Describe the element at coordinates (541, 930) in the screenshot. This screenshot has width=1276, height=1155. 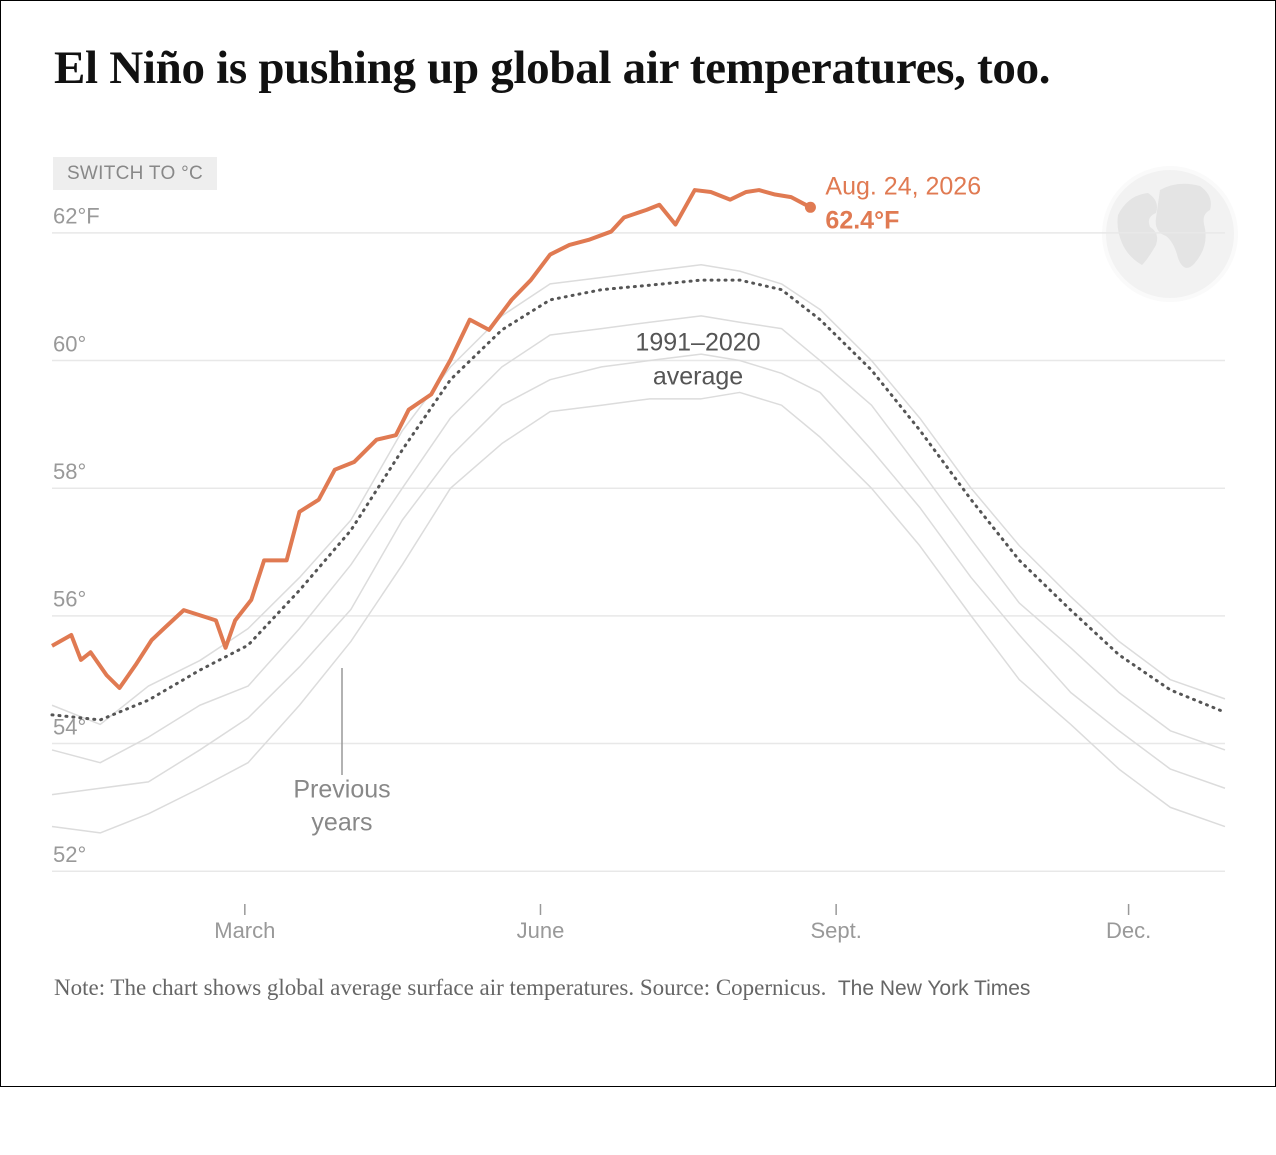
I see `x-tick-label: June` at that location.